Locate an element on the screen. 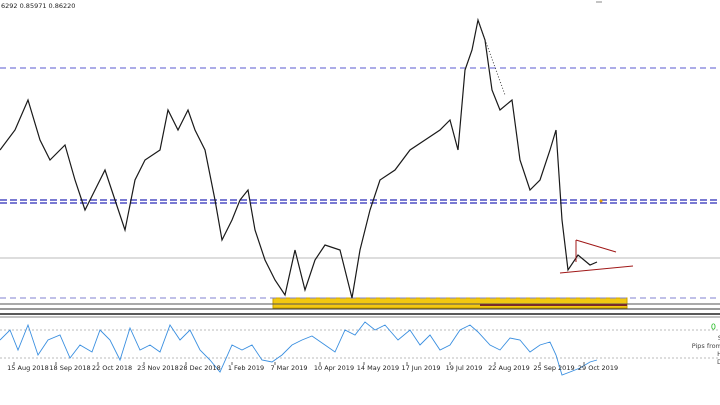 This screenshot has height=405, width=720. marker is located at coordinates (601, 201).